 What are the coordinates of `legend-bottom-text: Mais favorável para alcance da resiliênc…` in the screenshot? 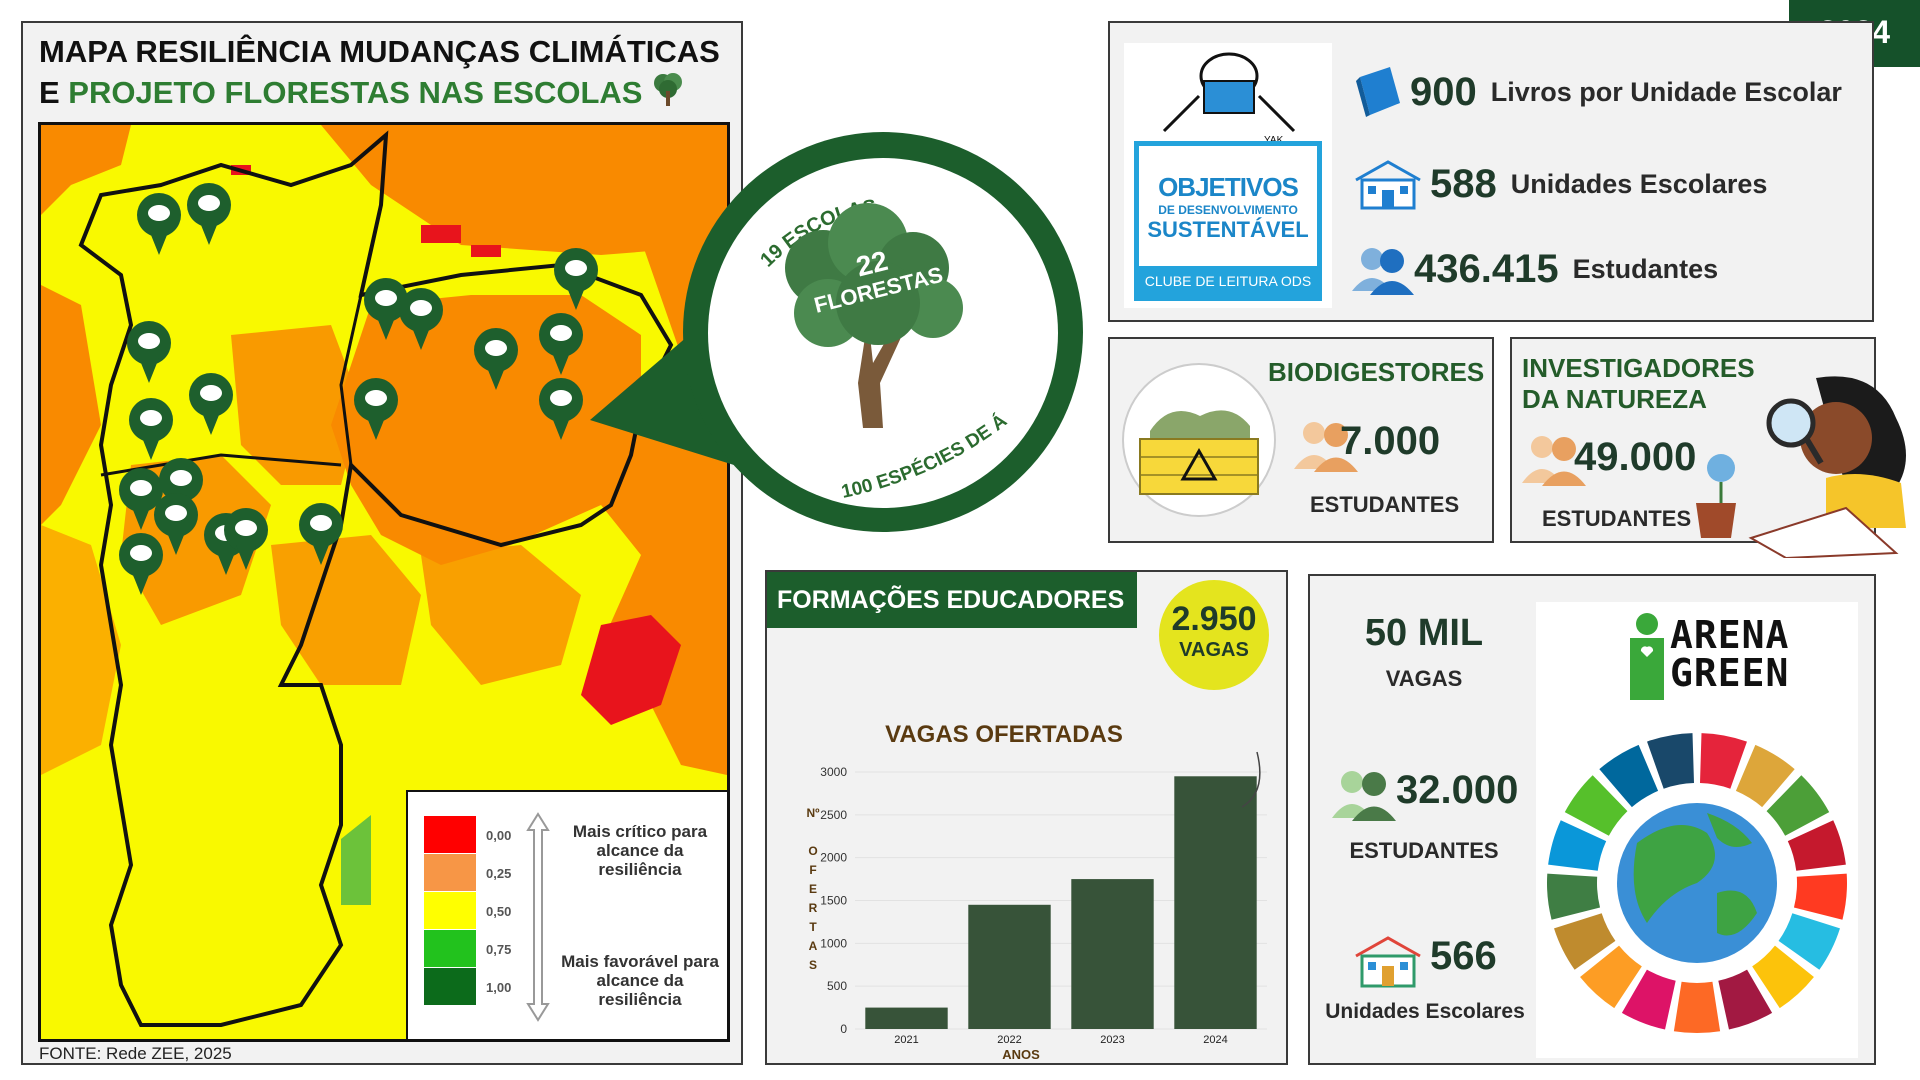 It's located at (640, 980).